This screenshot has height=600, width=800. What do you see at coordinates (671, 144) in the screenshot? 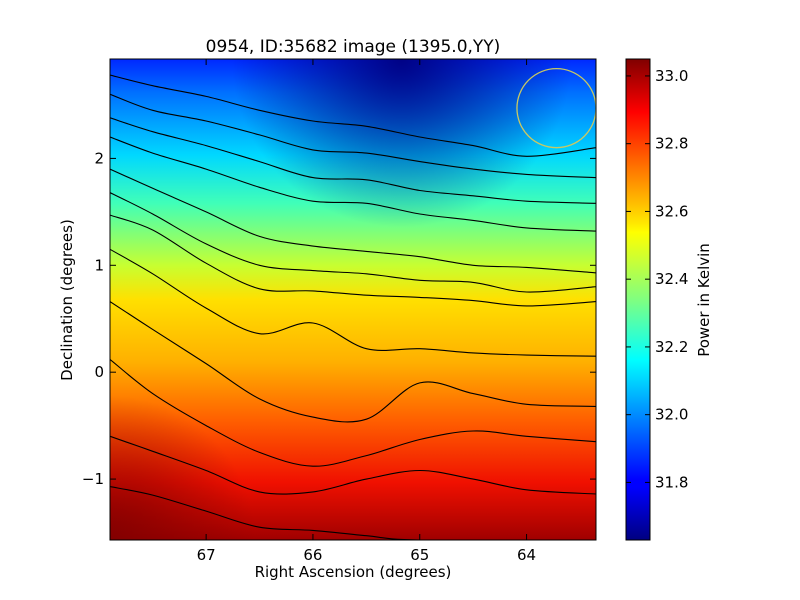
I see `colorbar-tick-label: 32.8` at bounding box center [671, 144].